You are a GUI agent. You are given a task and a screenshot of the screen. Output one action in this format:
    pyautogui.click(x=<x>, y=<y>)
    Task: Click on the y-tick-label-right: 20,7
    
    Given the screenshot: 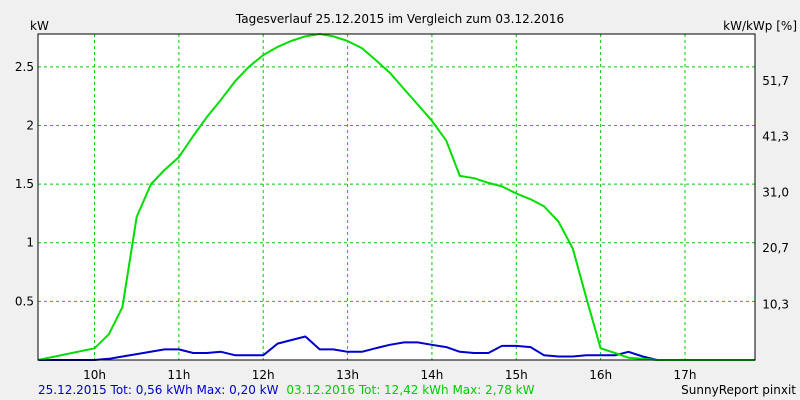 What is the action you would take?
    pyautogui.click(x=775, y=248)
    